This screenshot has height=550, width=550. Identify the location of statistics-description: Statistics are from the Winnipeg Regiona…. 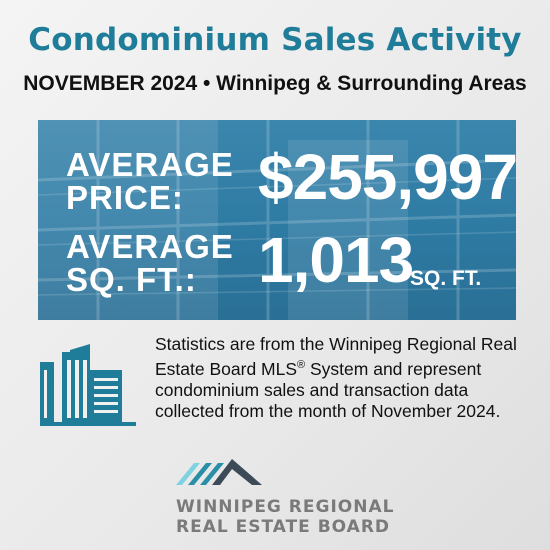
(345, 378).